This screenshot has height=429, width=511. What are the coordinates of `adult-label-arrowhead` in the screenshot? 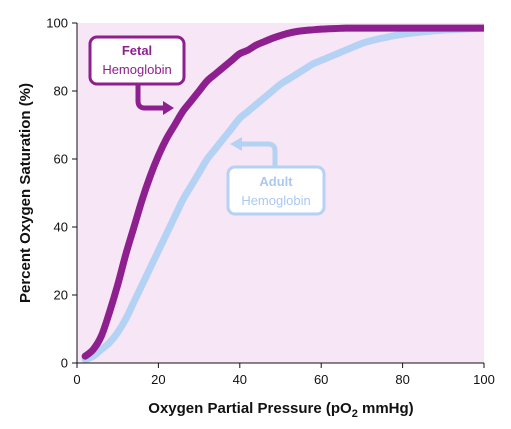 It's located at (236, 144).